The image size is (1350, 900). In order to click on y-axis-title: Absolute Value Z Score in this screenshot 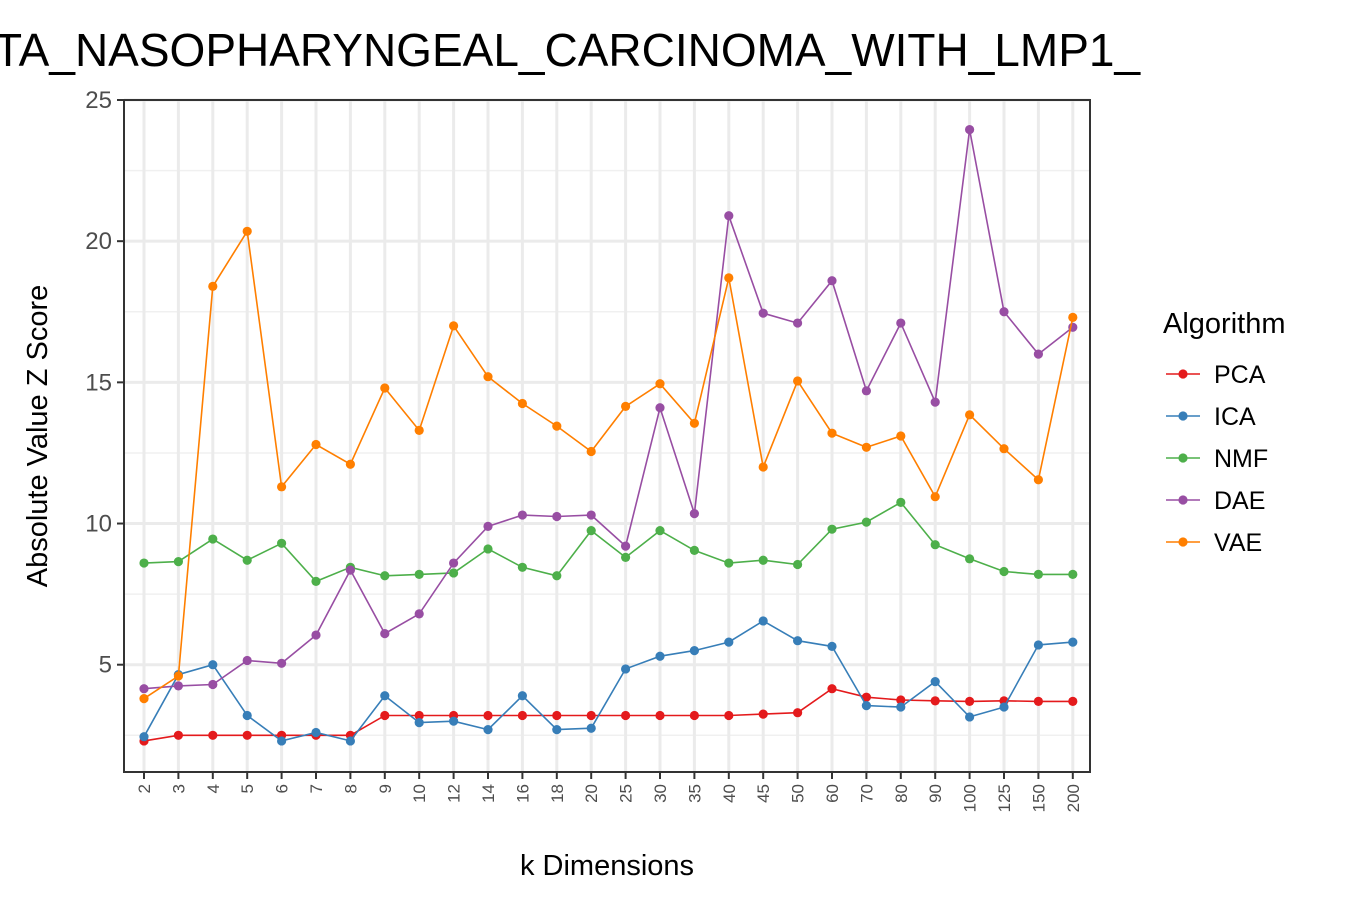, I will do `click(38, 436)`.